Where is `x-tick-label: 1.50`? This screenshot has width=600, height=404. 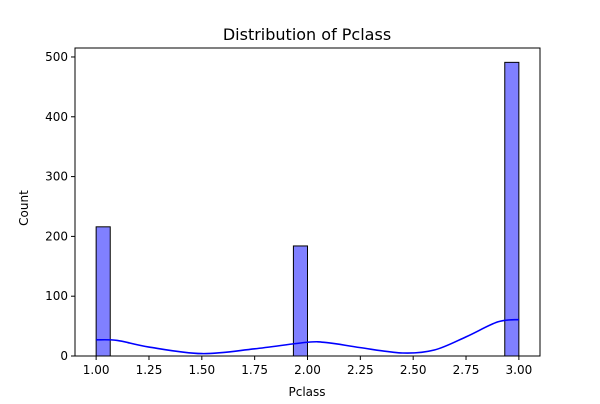 x-tick-label: 1.50 is located at coordinates (201, 370).